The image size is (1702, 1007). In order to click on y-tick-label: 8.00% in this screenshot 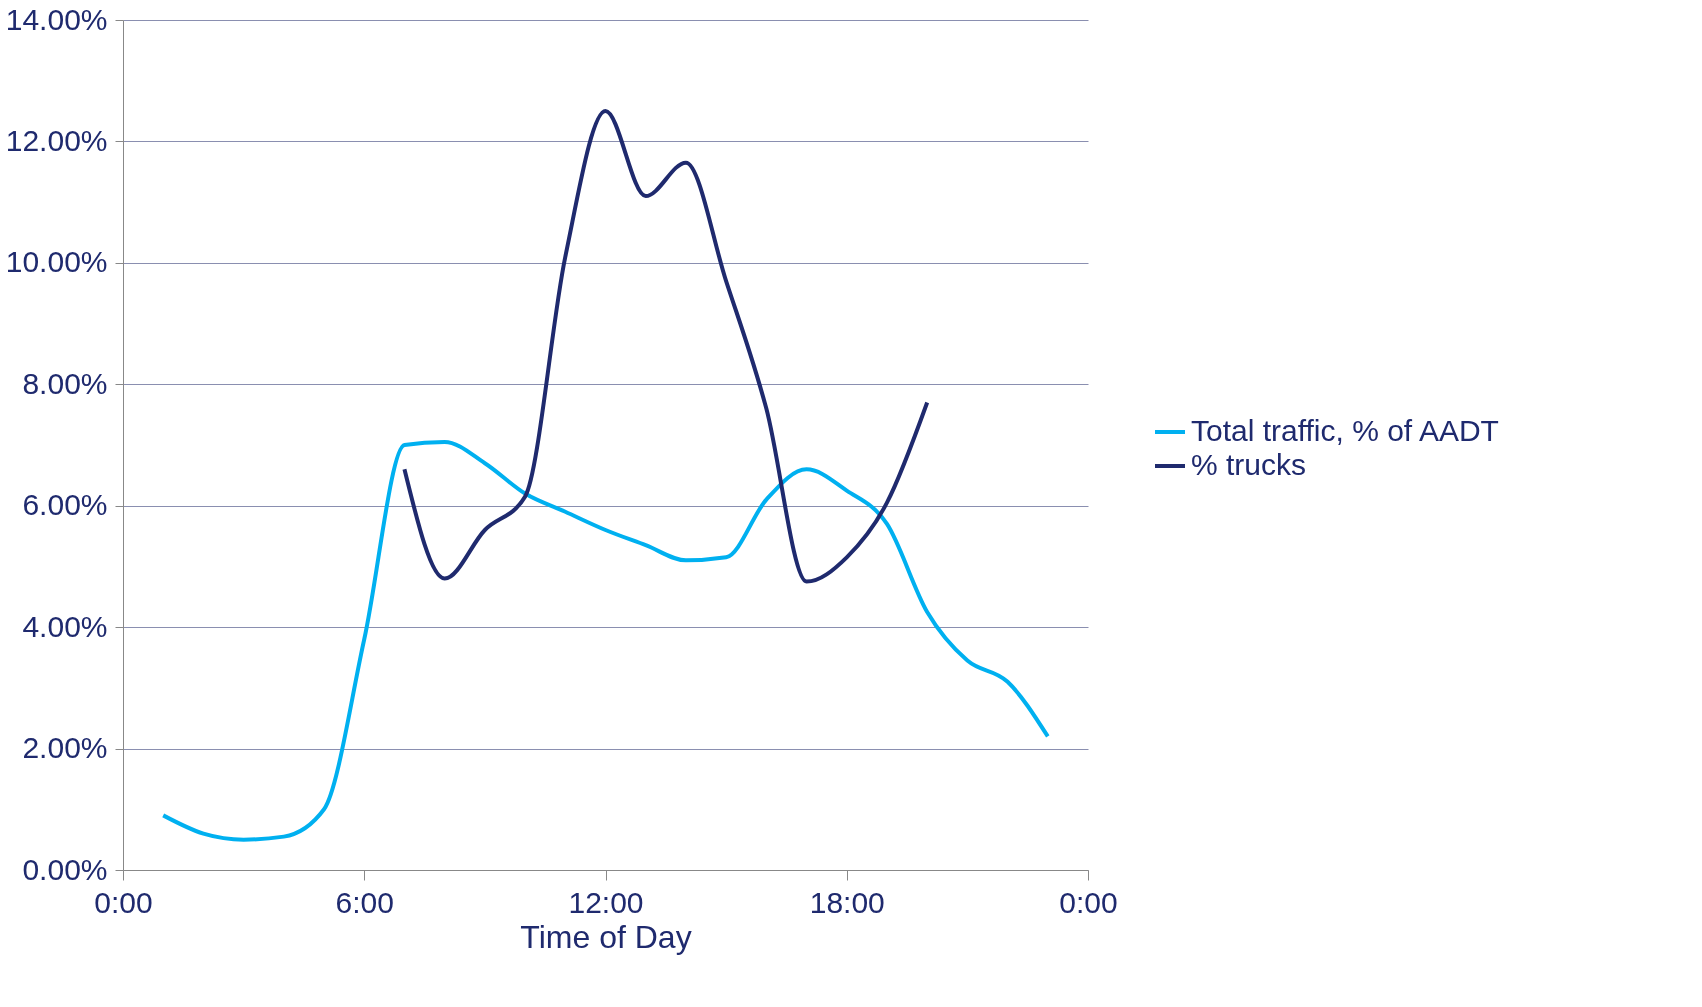, I will do `click(65, 383)`.